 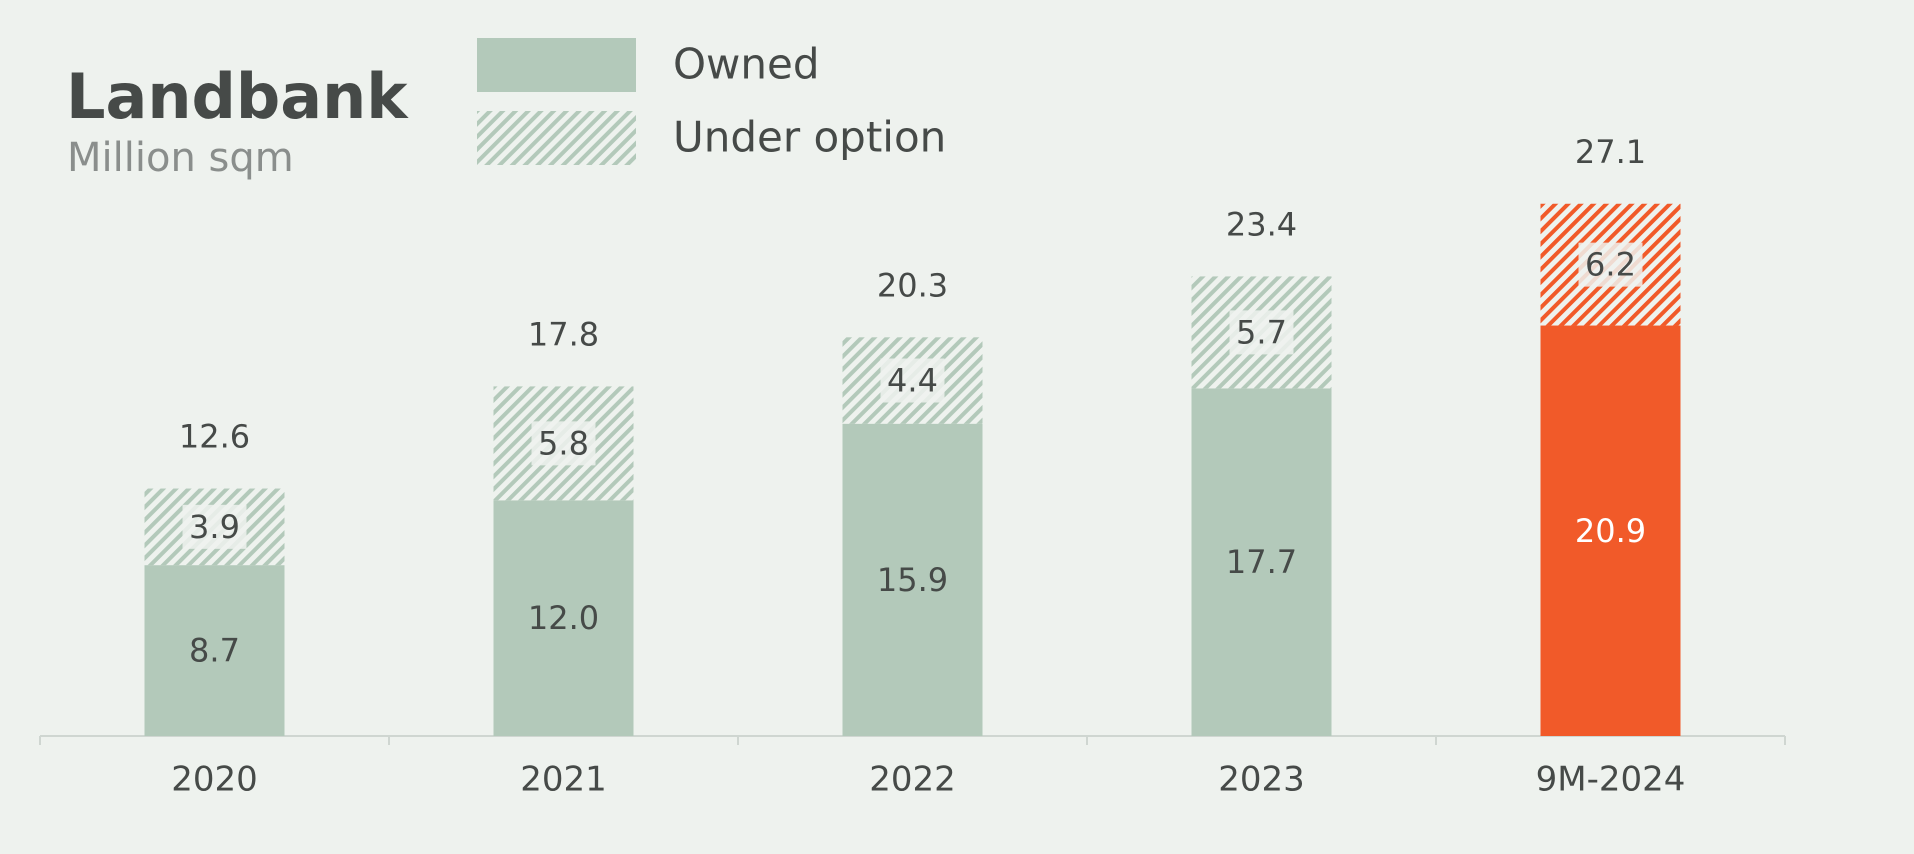 I want to click on total-label: 27.1, so click(x=1610, y=152).